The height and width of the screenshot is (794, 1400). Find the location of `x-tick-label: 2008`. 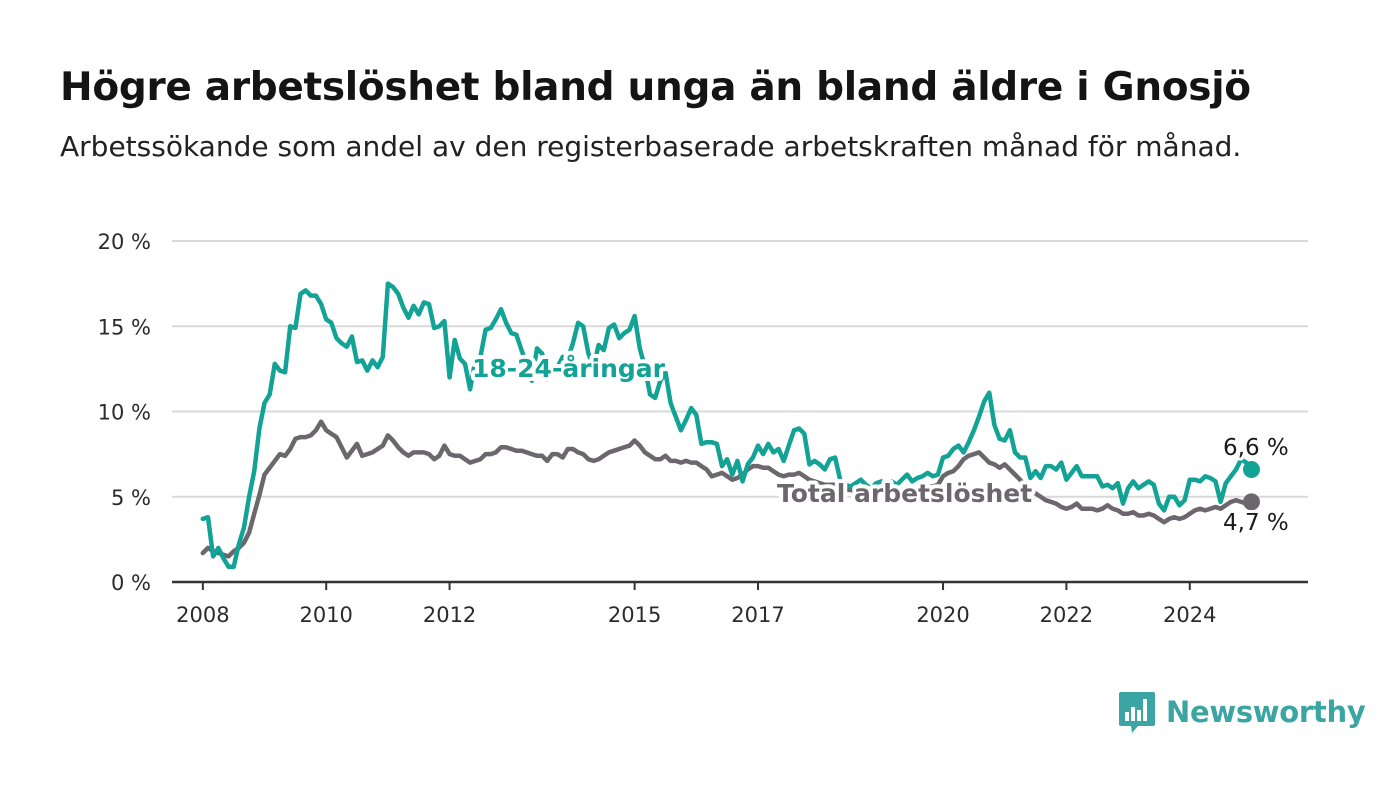

x-tick-label: 2008 is located at coordinates (202, 615).